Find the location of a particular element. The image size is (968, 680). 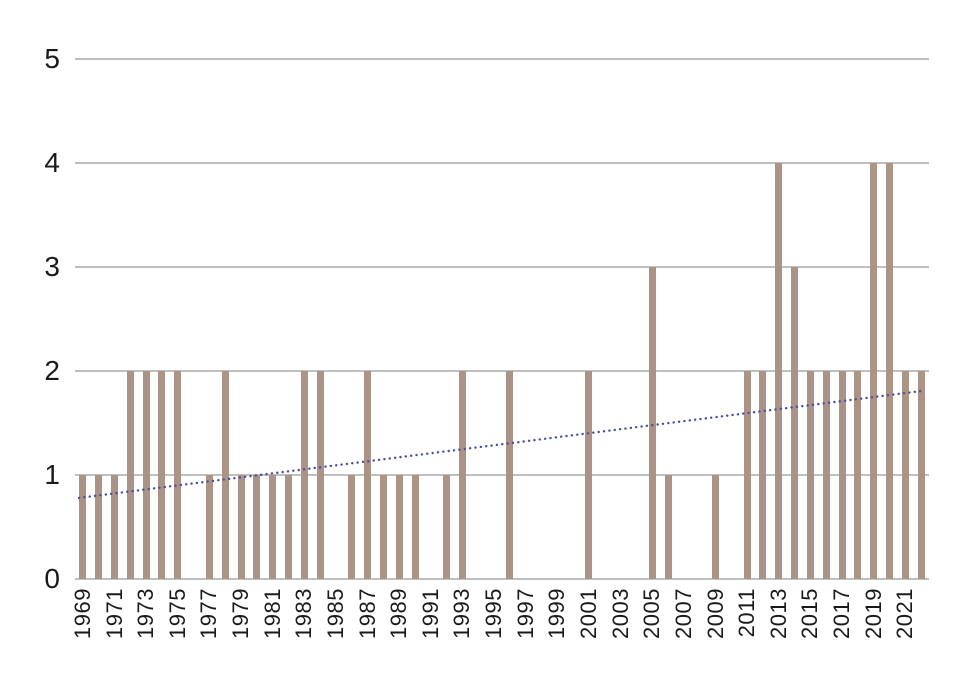

x-axis-tick-label-1993: 1993 is located at coordinates (462, 613).